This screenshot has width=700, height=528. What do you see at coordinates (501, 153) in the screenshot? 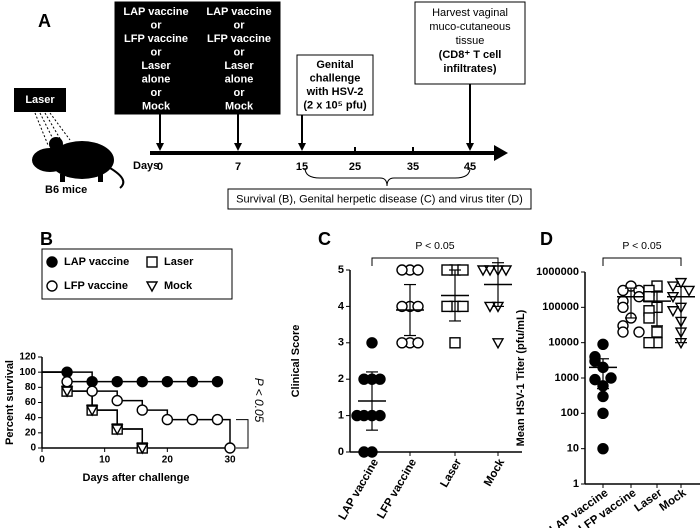
I see `timeline-arrowhead` at bounding box center [501, 153].